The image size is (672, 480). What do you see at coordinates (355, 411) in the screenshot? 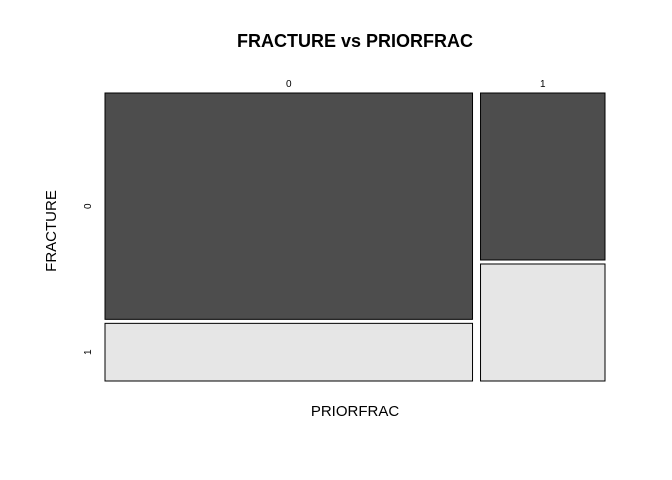
I see `x-axis-label: PRIORFRAC` at bounding box center [355, 411].